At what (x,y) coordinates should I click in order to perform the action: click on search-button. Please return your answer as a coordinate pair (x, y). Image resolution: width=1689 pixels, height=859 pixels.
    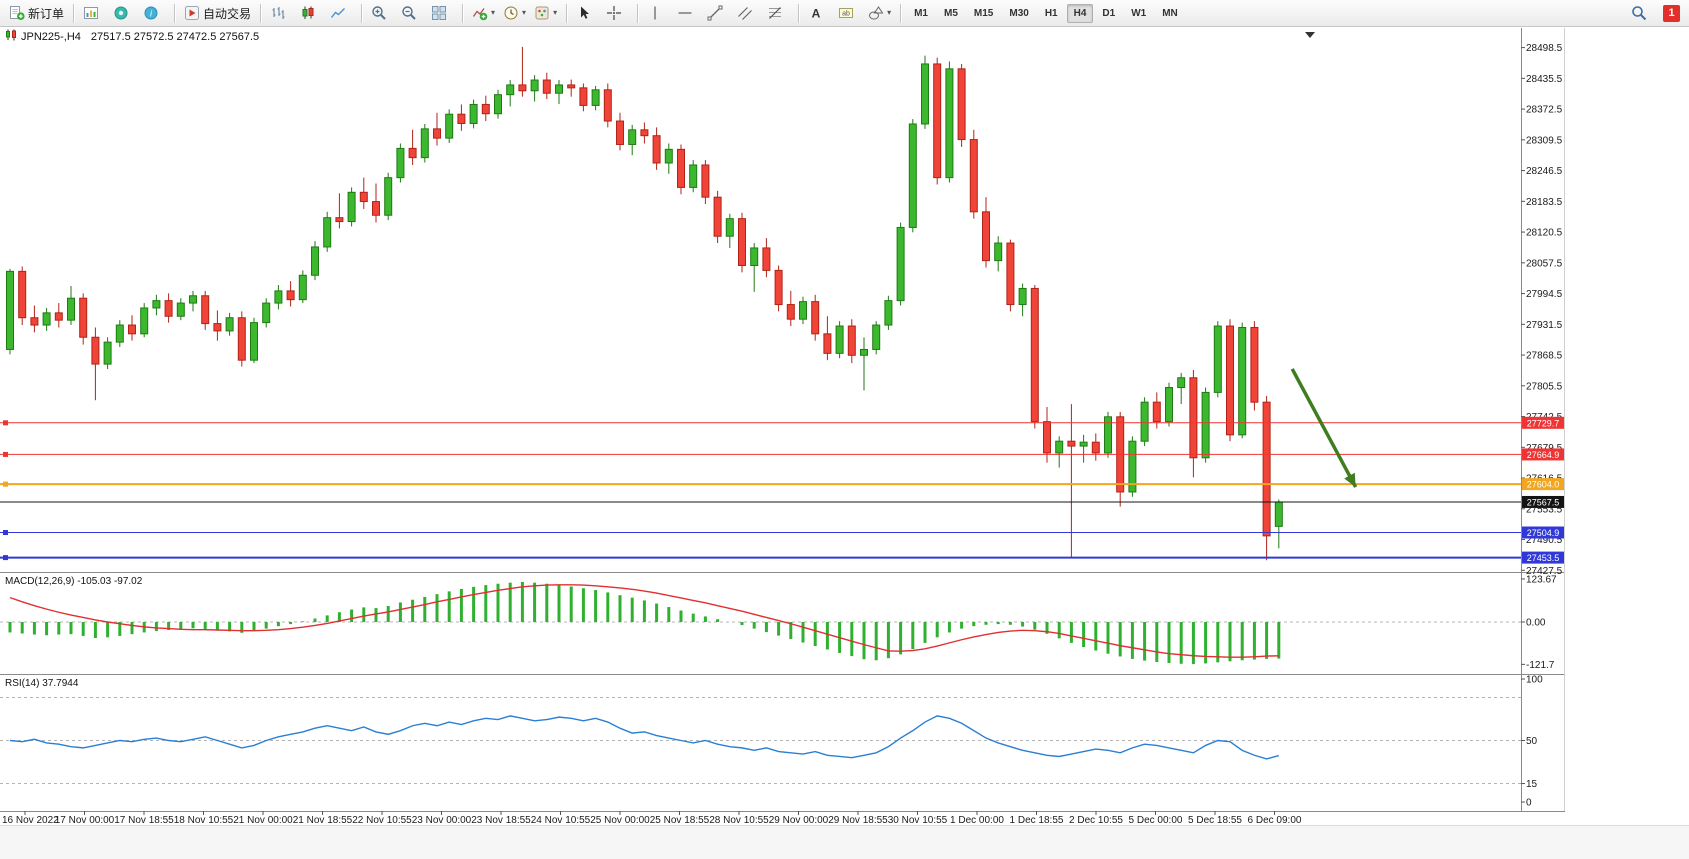
    Looking at the image, I should click on (1642, 13).